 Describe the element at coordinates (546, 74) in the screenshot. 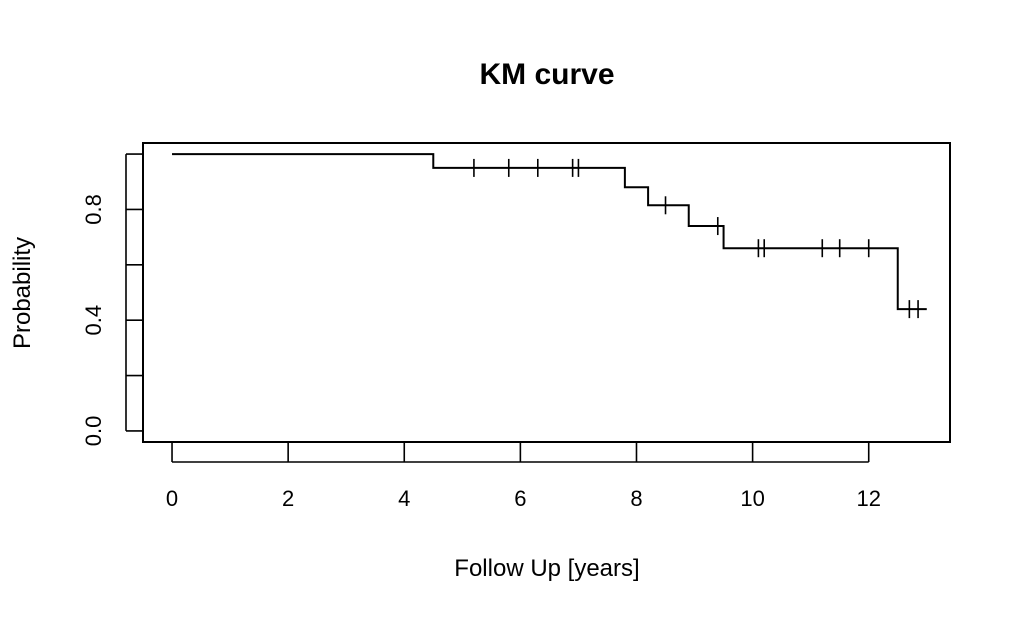

I see `chart-title: KM curve` at that location.